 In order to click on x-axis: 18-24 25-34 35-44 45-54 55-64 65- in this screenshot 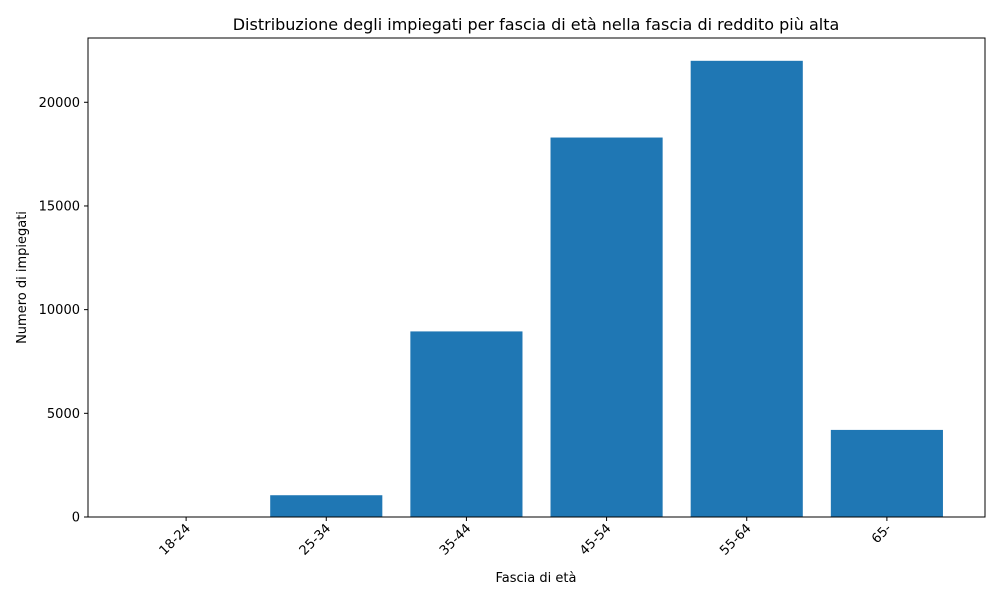, I will do `click(526, 538)`.